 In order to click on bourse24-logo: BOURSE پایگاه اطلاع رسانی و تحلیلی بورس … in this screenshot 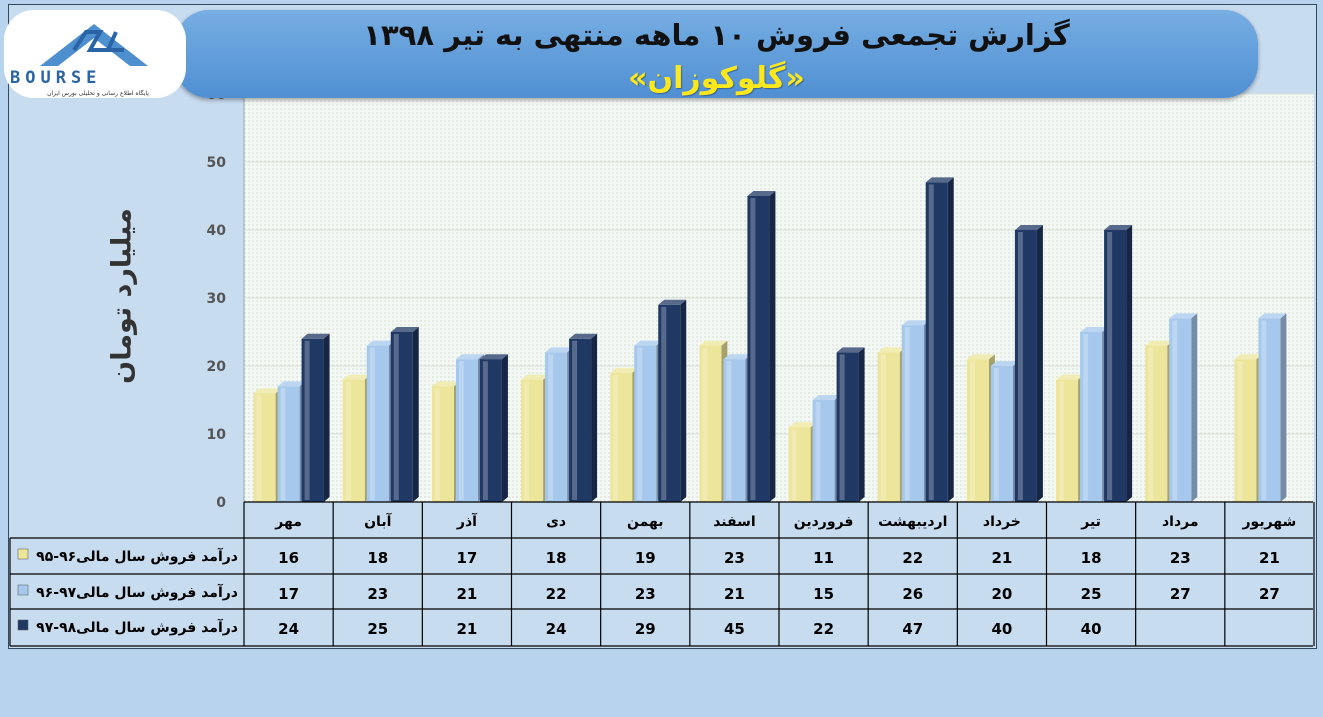, I will do `click(95, 54)`.